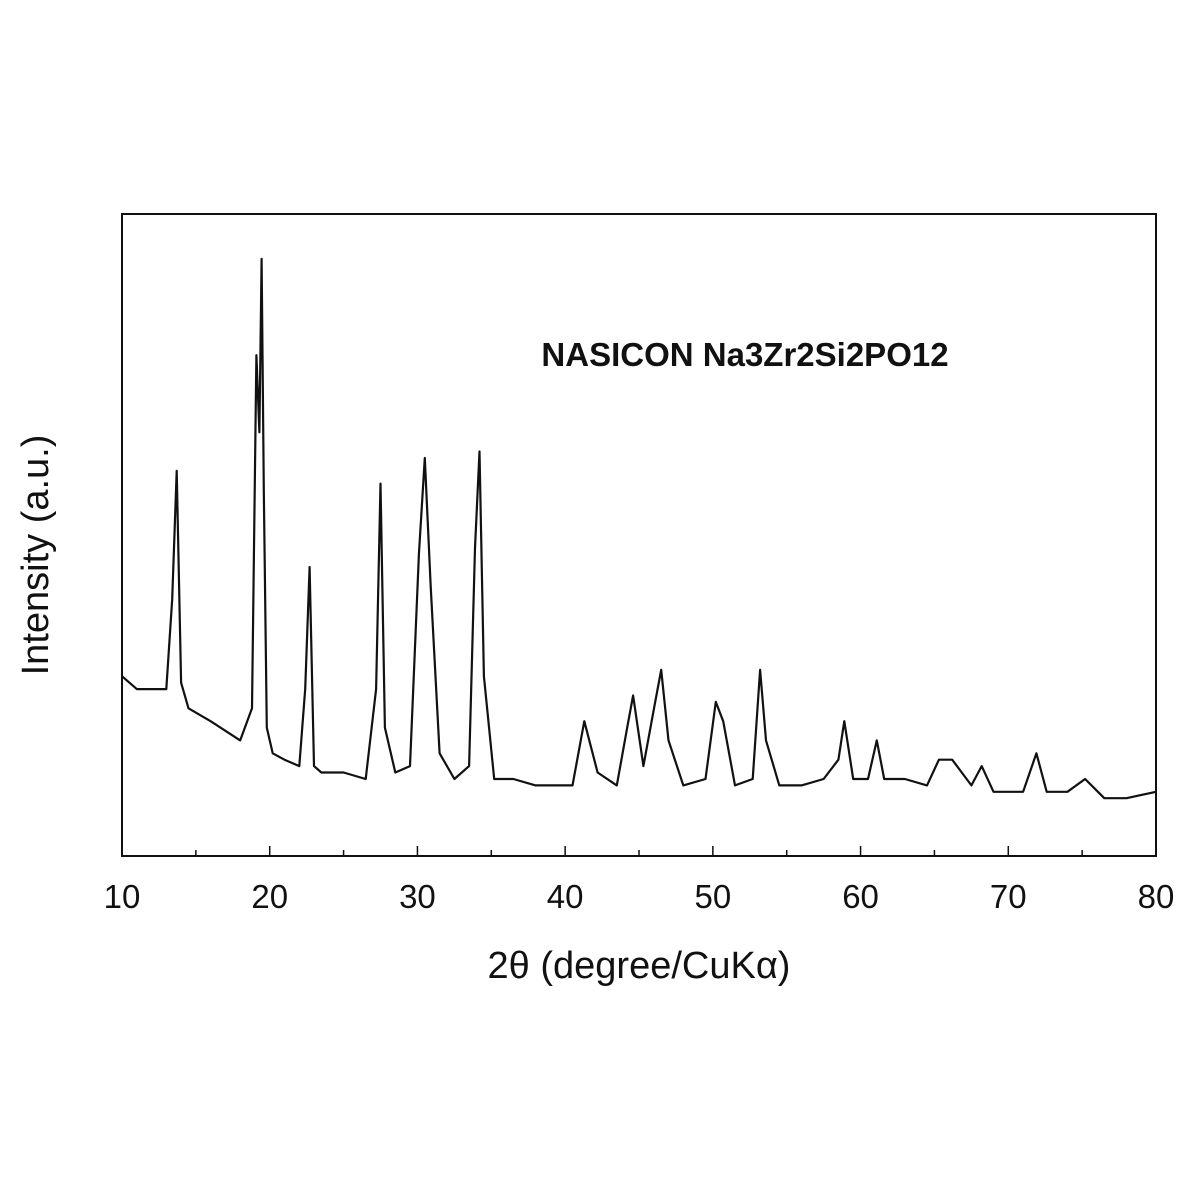  I want to click on x-tick-label: 50, so click(712, 896).